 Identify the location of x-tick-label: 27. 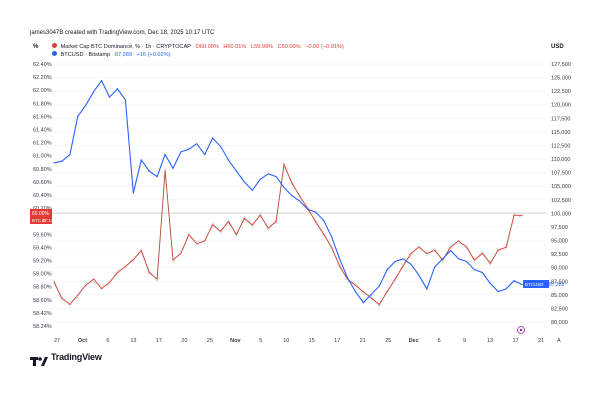
(57, 341).